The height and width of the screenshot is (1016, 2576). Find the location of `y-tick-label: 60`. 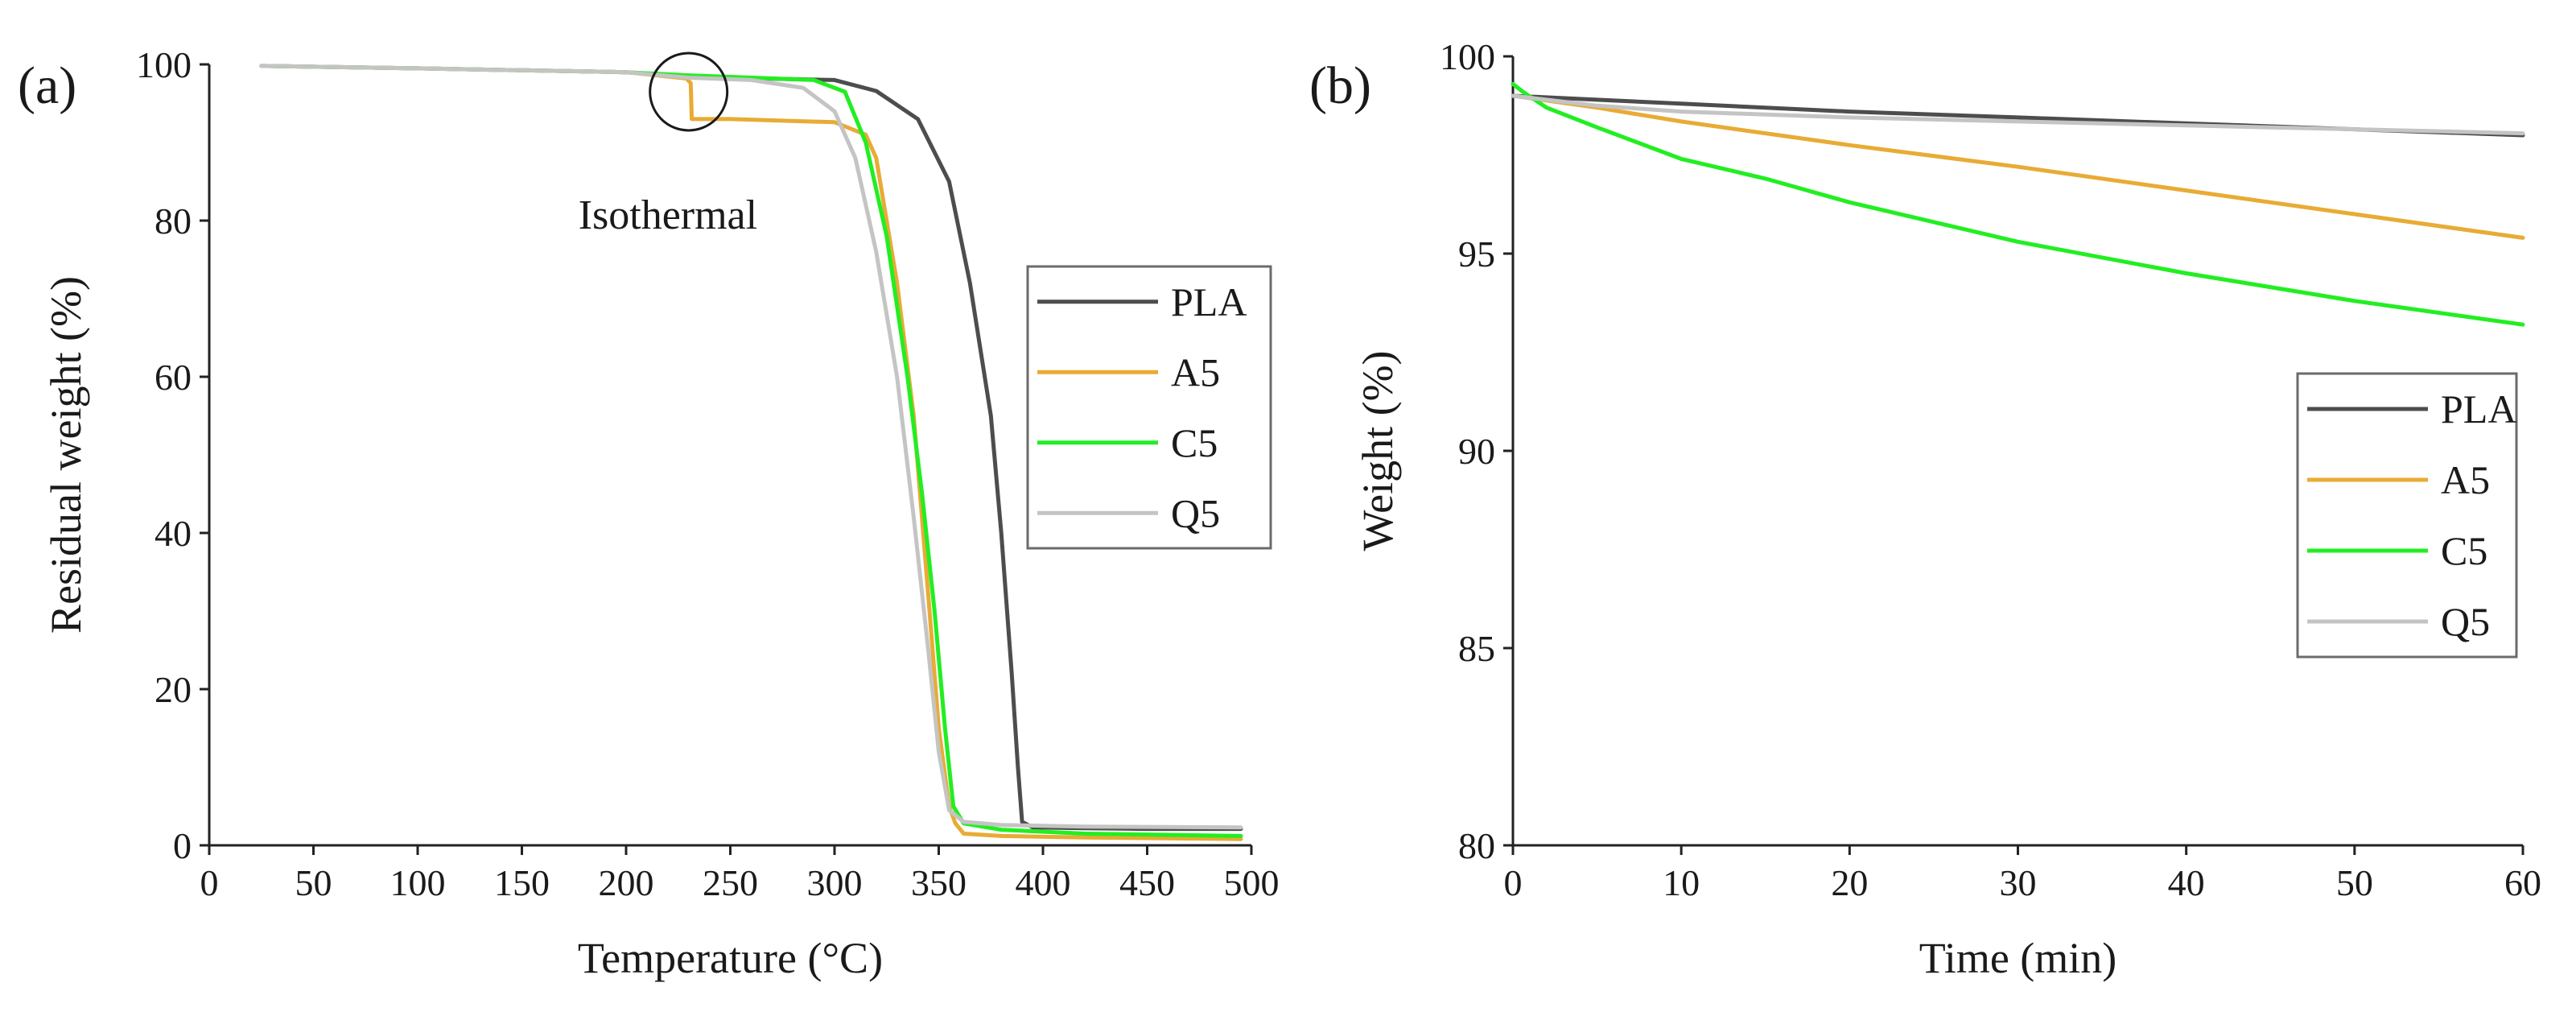

y-tick-label: 60 is located at coordinates (173, 377).